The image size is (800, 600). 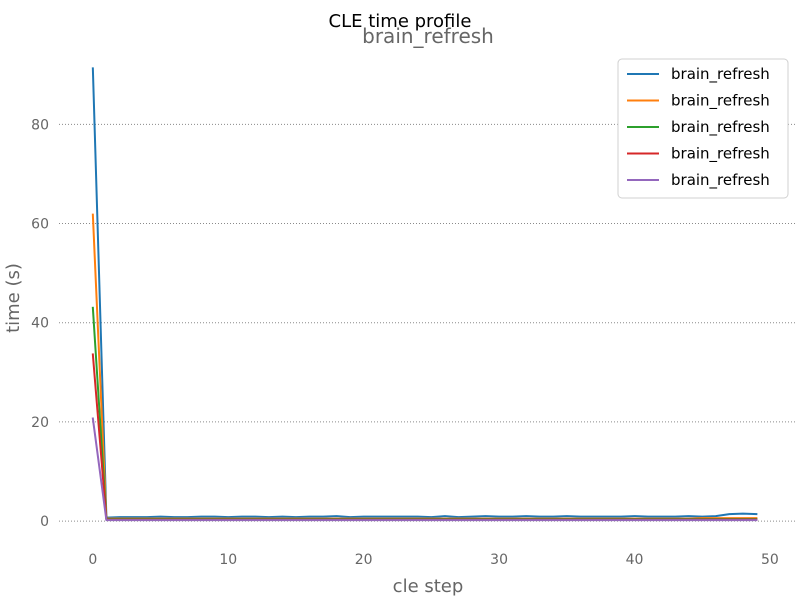 What do you see at coordinates (499, 560) in the screenshot?
I see `x-tick-label: 30` at bounding box center [499, 560].